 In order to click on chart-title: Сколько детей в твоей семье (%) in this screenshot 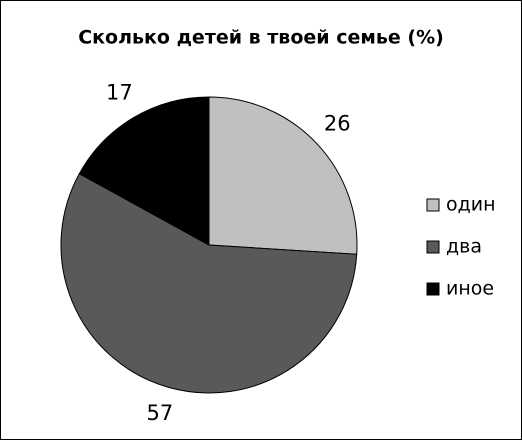, I will do `click(261, 38)`.